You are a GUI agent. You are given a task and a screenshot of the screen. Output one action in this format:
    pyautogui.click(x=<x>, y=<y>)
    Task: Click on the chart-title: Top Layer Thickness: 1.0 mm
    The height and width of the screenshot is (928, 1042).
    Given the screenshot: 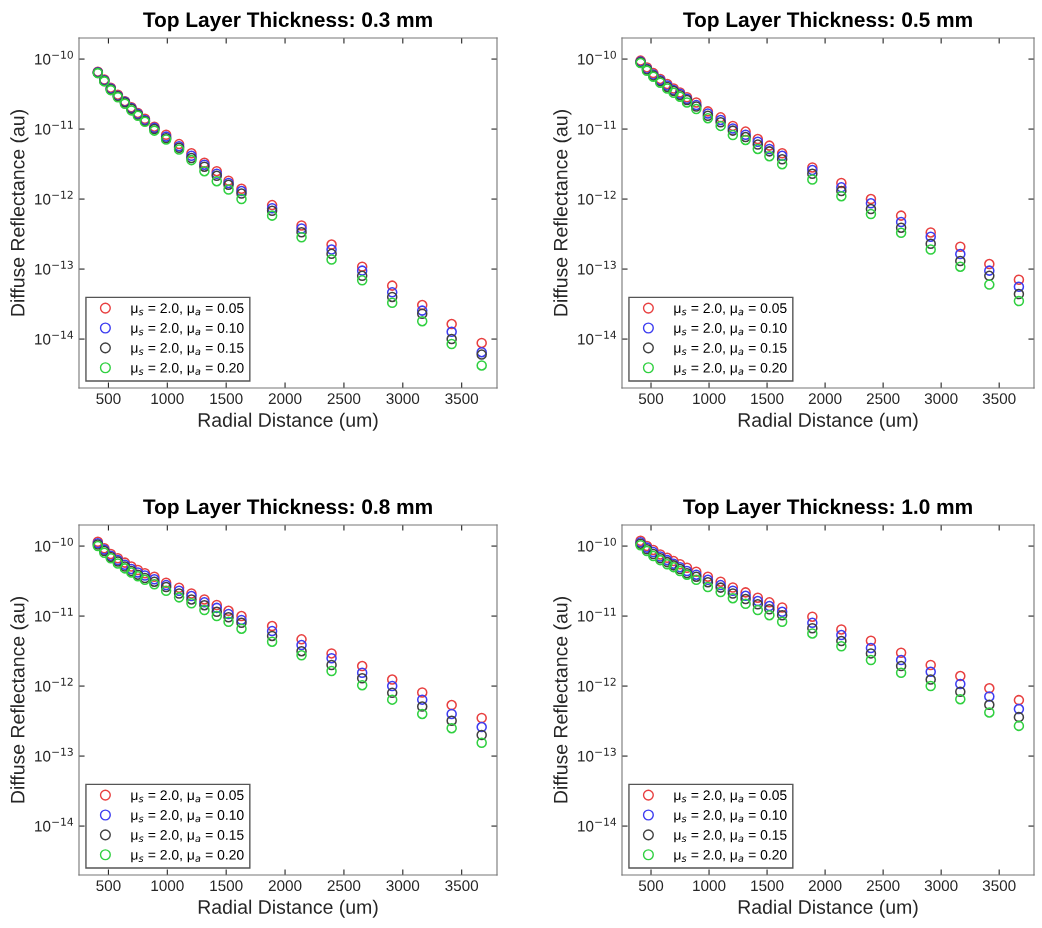 What is the action you would take?
    pyautogui.click(x=827, y=508)
    